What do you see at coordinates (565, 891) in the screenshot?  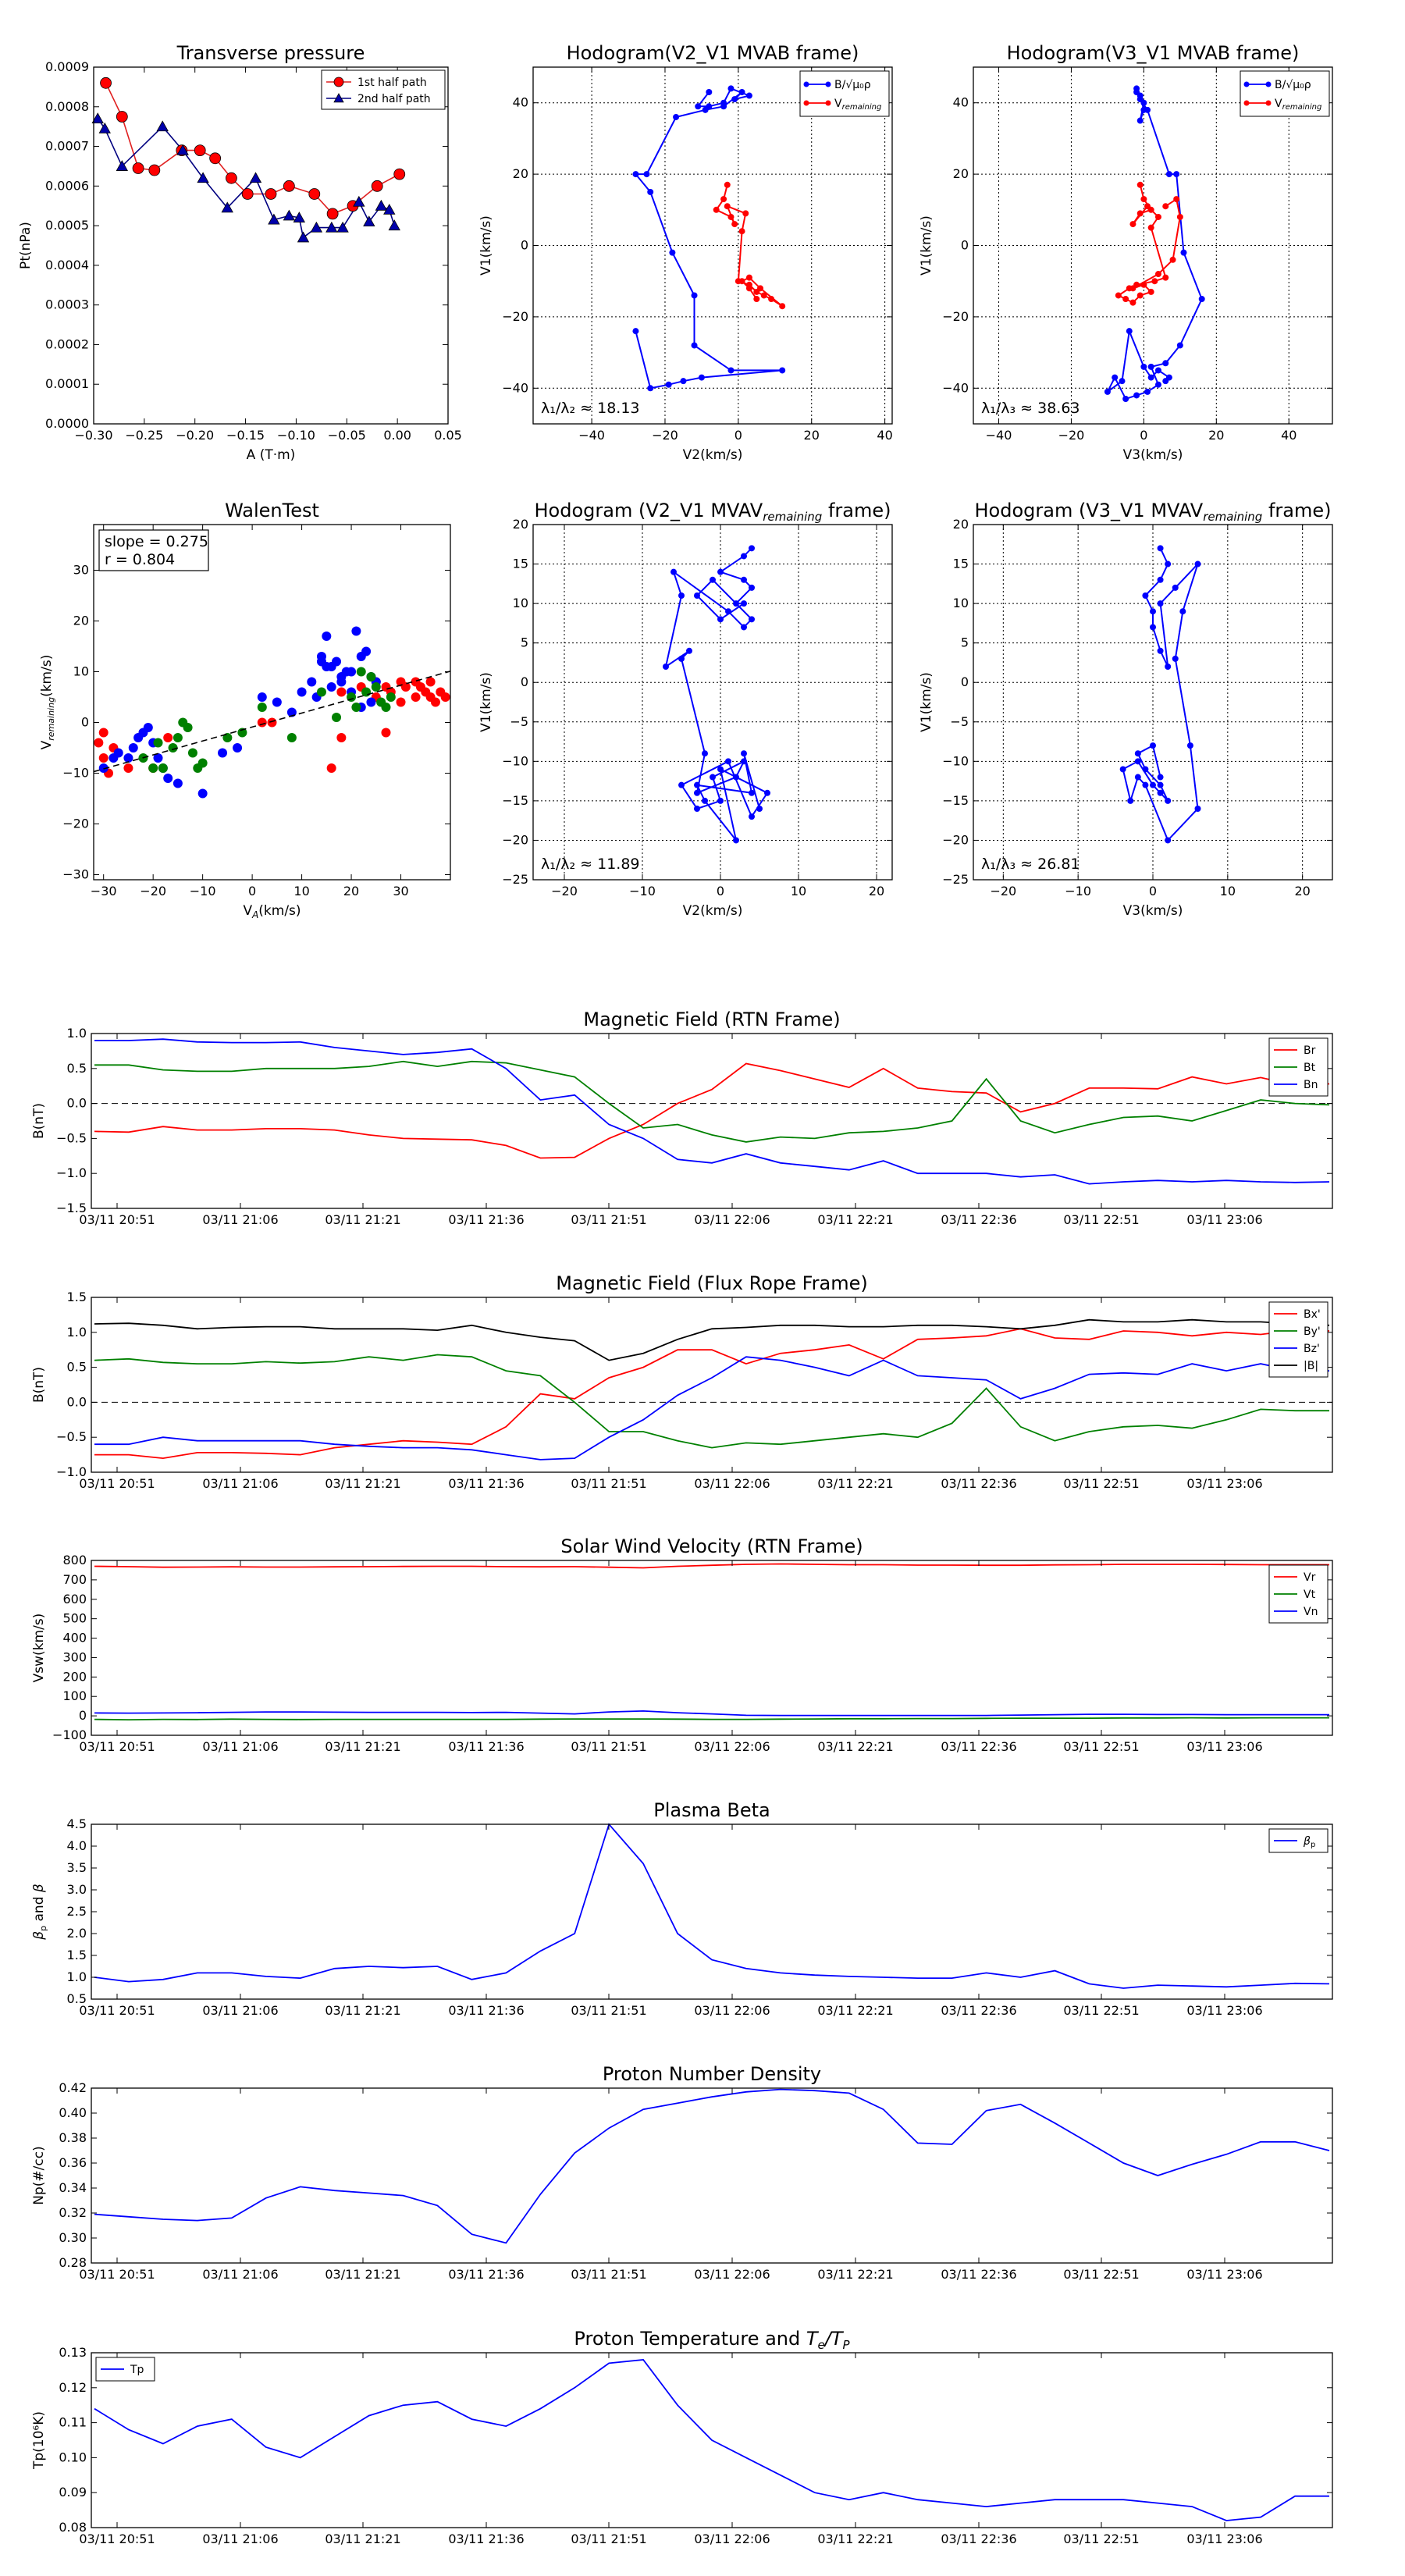 I see `x-tick-label: −20` at bounding box center [565, 891].